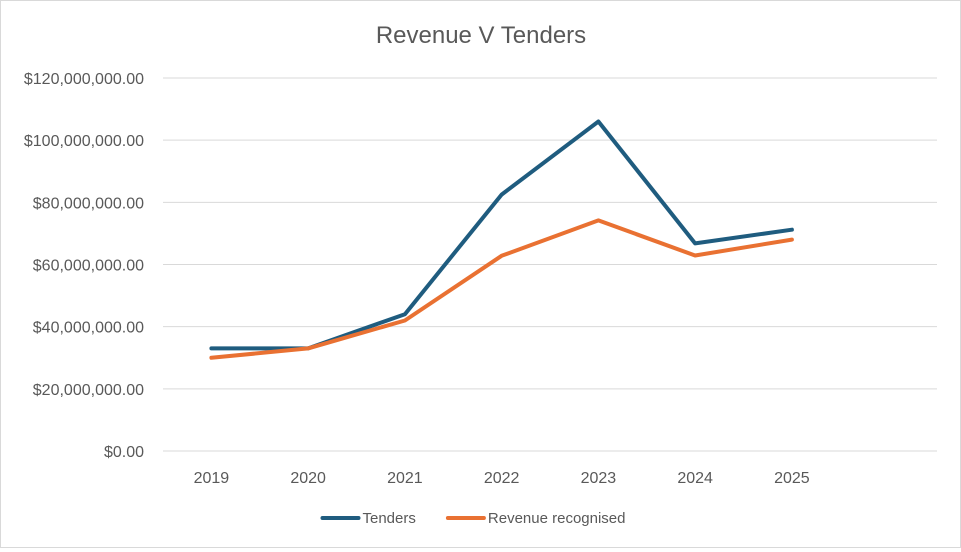 Image resolution: width=961 pixels, height=552 pixels. What do you see at coordinates (599, 478) in the screenshot?
I see `x-tick-label: 2023` at bounding box center [599, 478].